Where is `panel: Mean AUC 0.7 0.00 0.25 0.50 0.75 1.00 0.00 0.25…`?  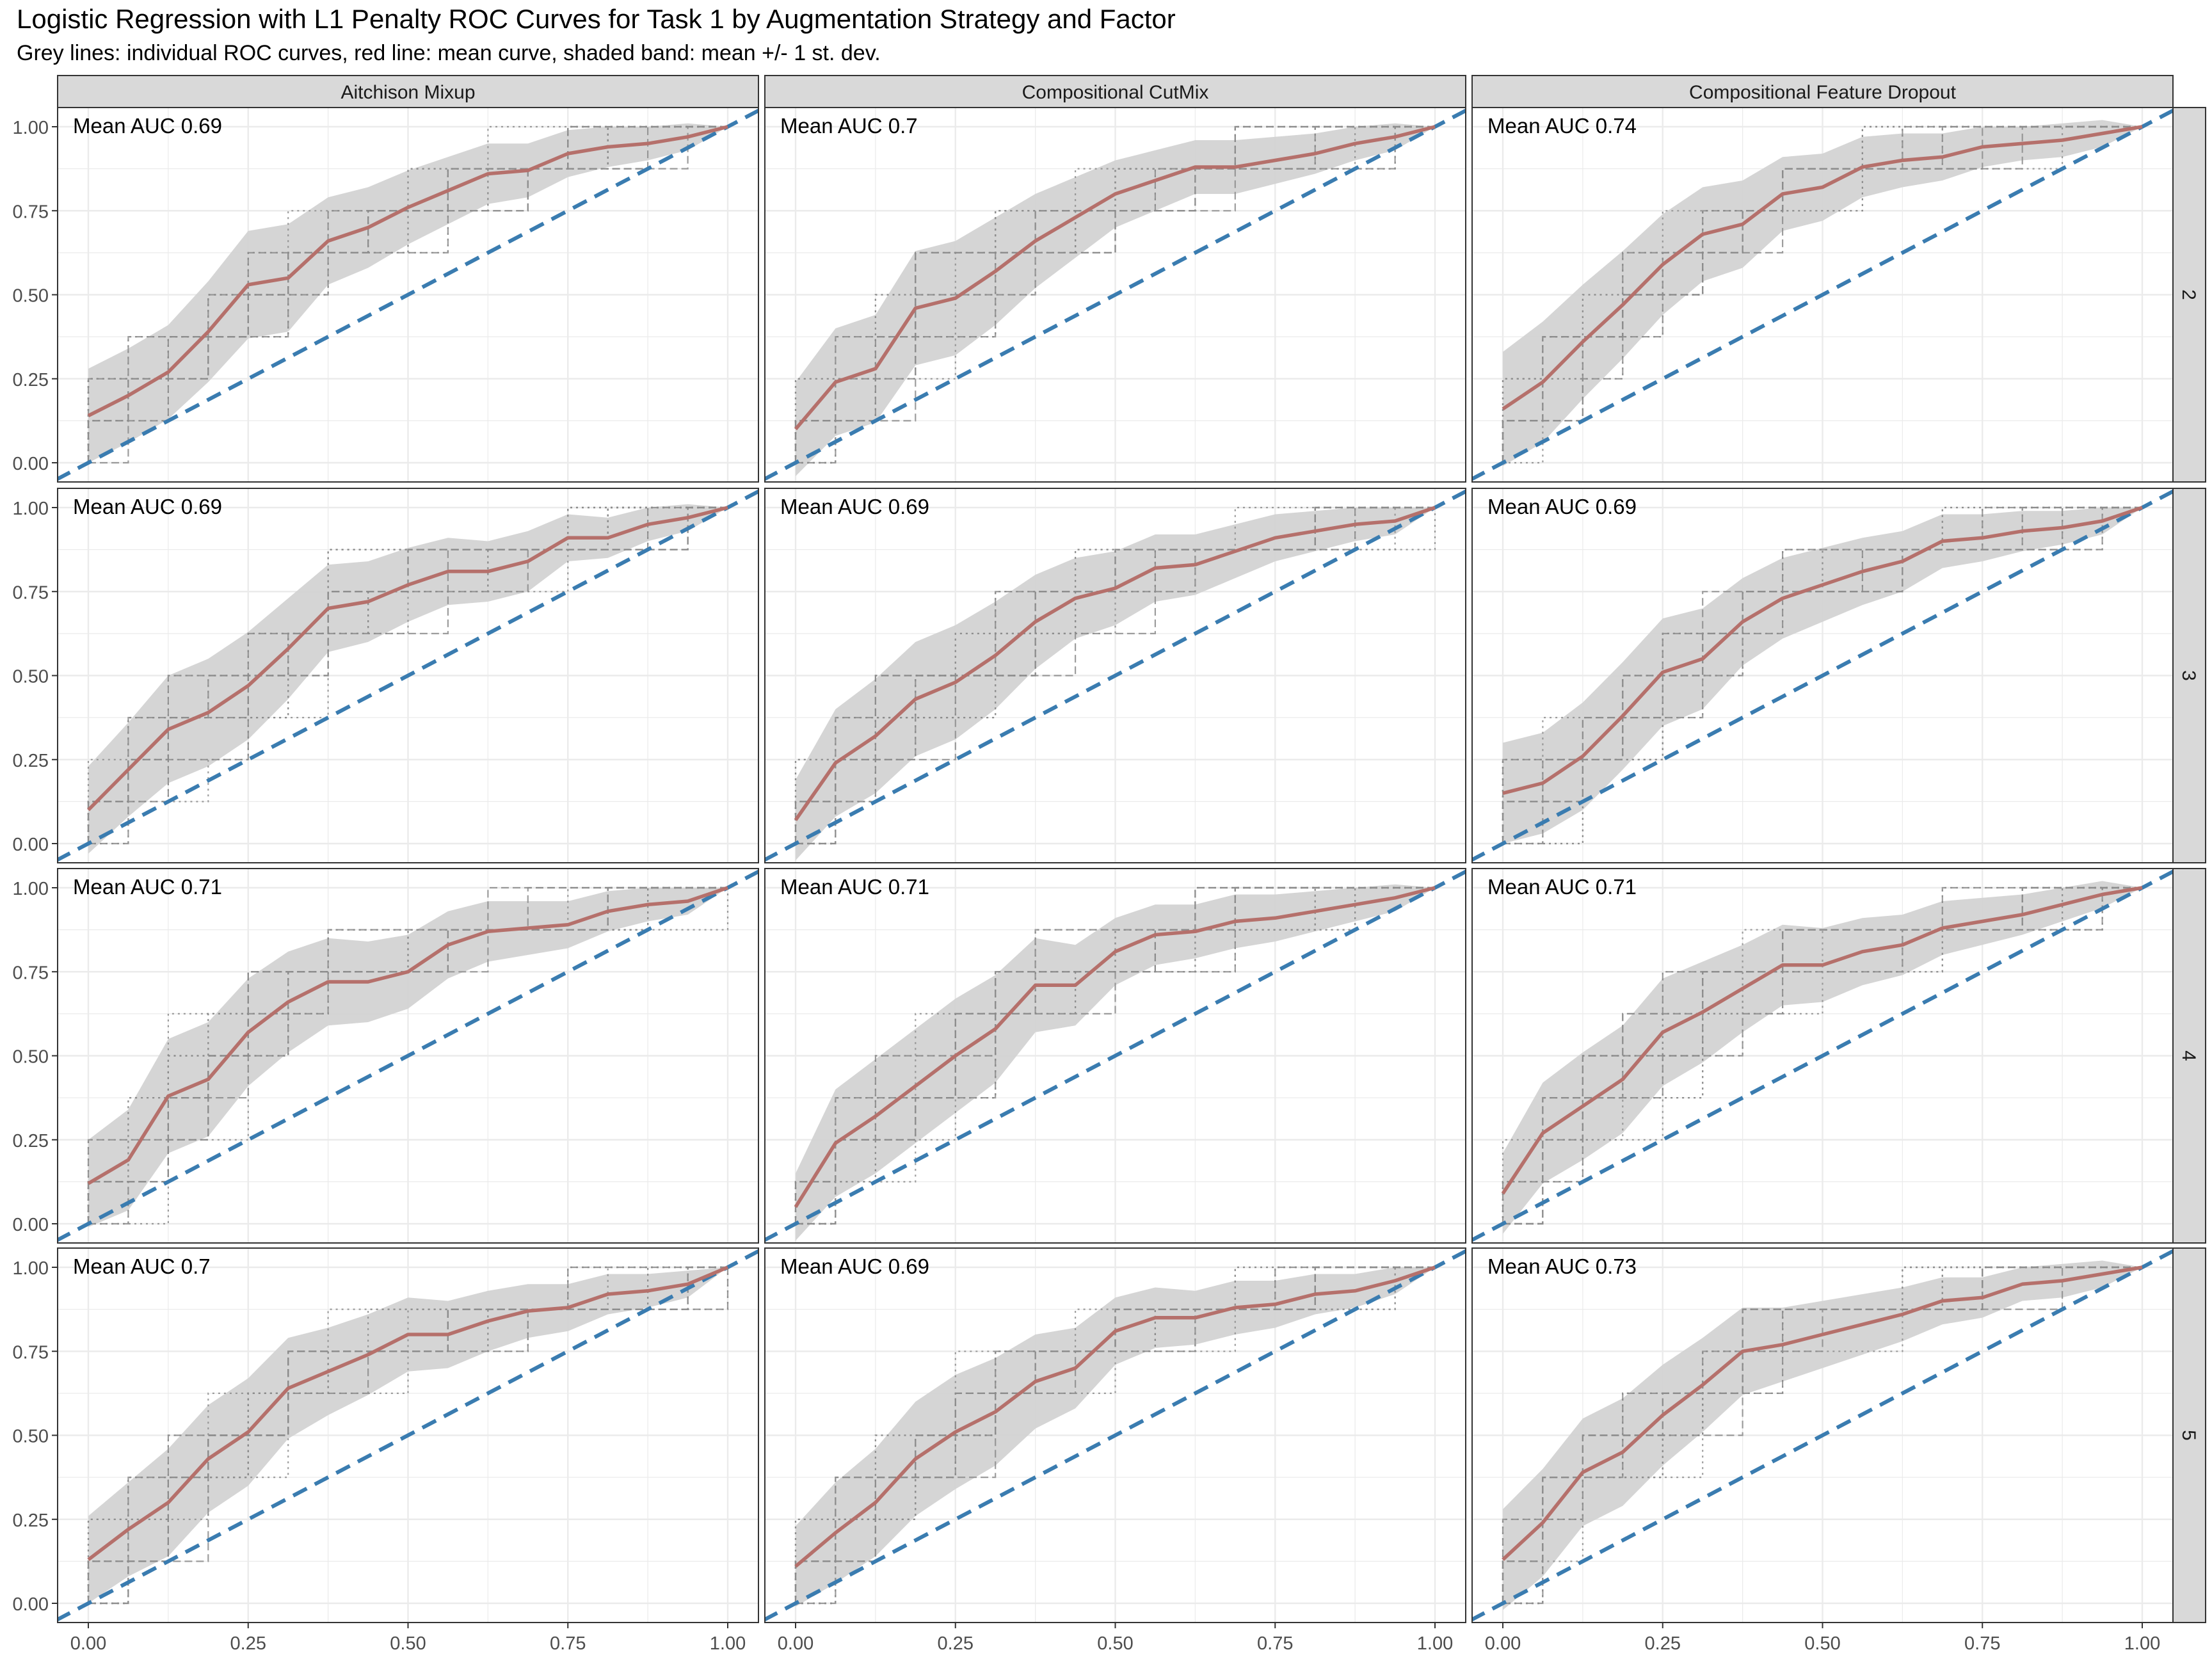
panel: Mean AUC 0.7 0.00 0.25 0.50 0.75 1.00 0.00 0.25… is located at coordinates (386, 1450).